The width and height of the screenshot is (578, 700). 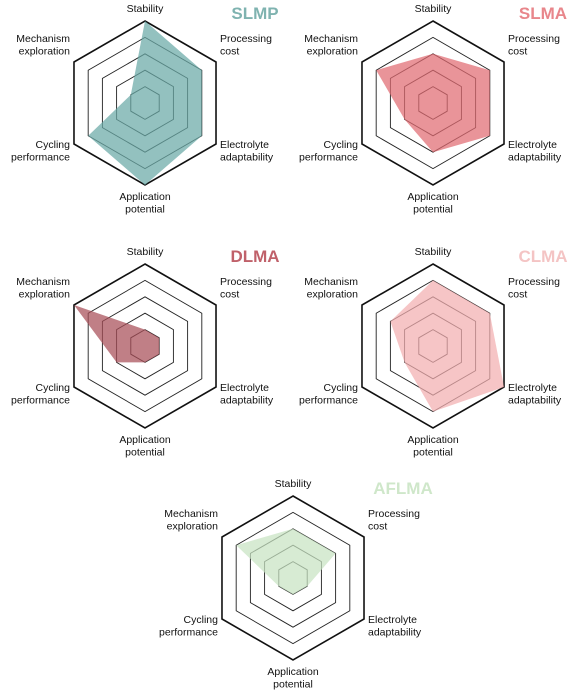 What do you see at coordinates (534, 45) in the screenshot?
I see `axis-label-slma-2: Processing cost` at bounding box center [534, 45].